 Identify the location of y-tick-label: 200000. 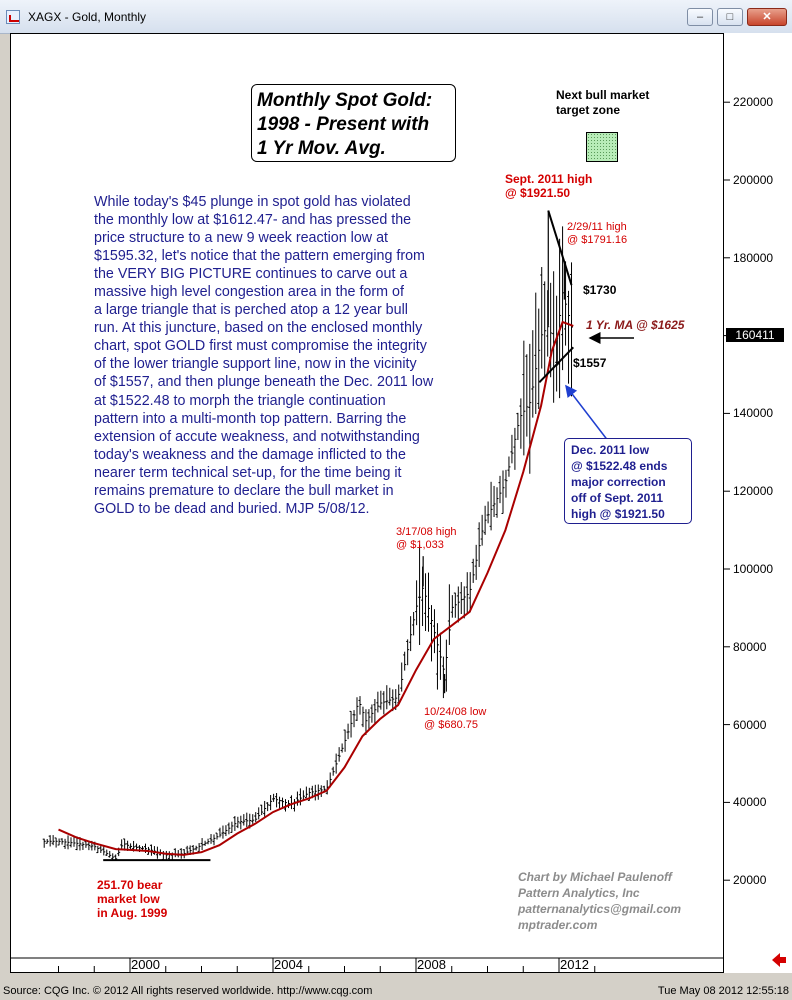
(753, 180).